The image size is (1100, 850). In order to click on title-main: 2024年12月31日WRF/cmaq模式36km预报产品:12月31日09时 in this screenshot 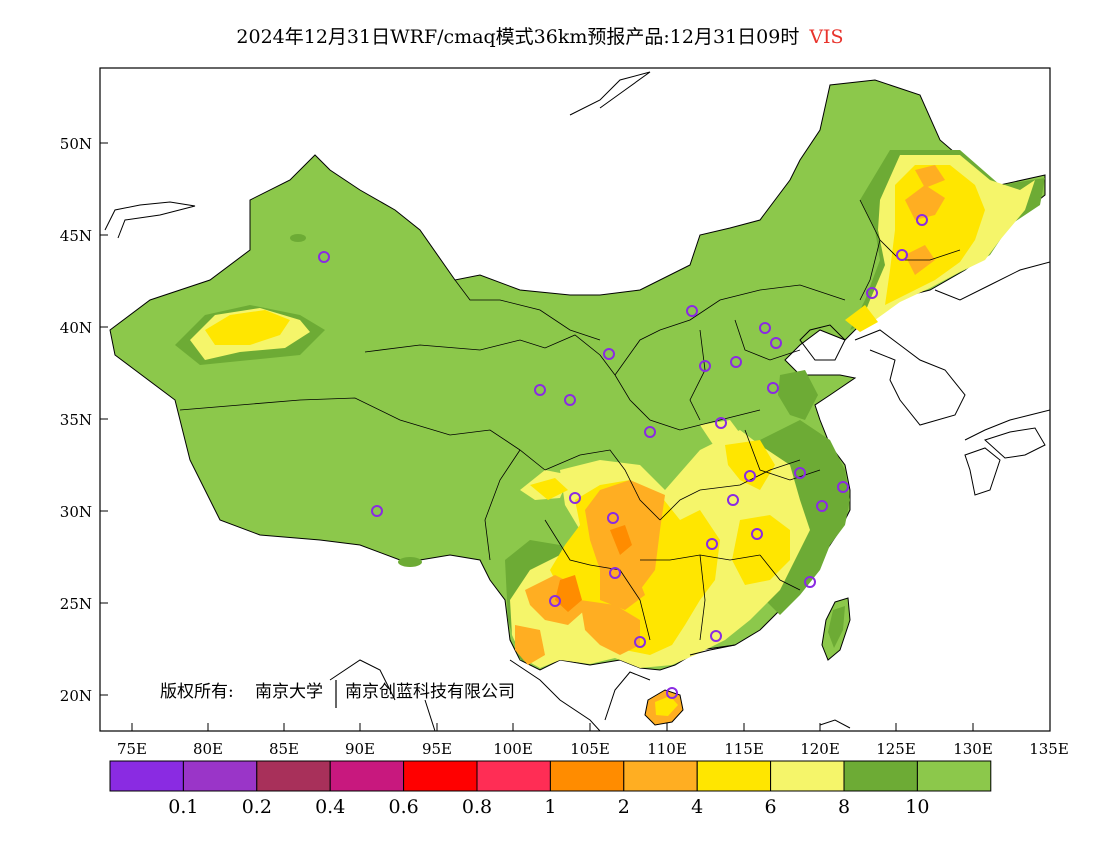, I will do `click(518, 37)`.